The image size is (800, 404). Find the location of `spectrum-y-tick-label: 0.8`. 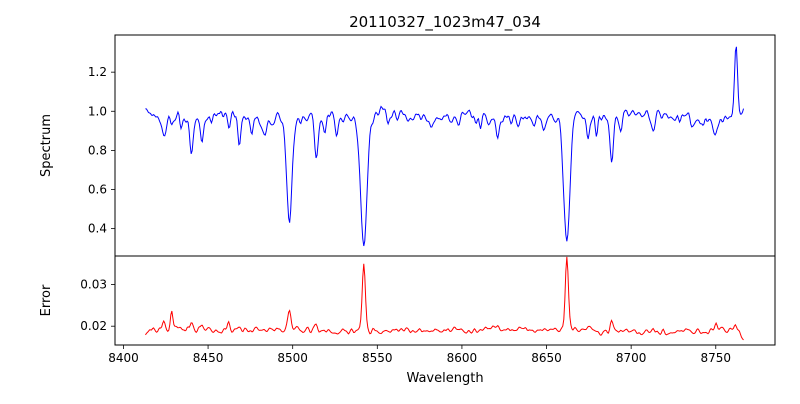

spectrum-y-tick-label: 0.8 is located at coordinates (97, 150).